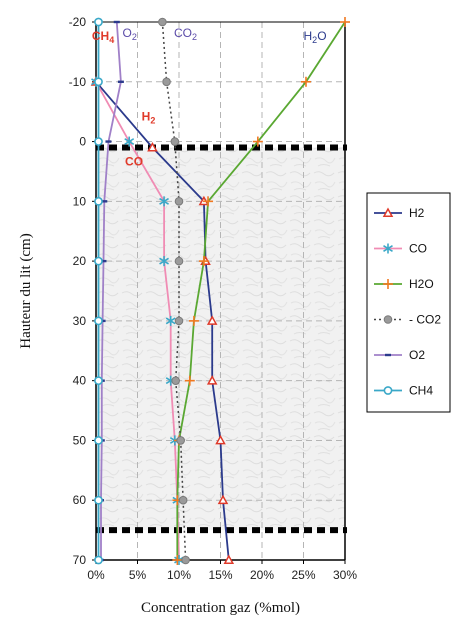  What do you see at coordinates (421, 391) in the screenshot?
I see `legend-label: CH4` at bounding box center [421, 391].